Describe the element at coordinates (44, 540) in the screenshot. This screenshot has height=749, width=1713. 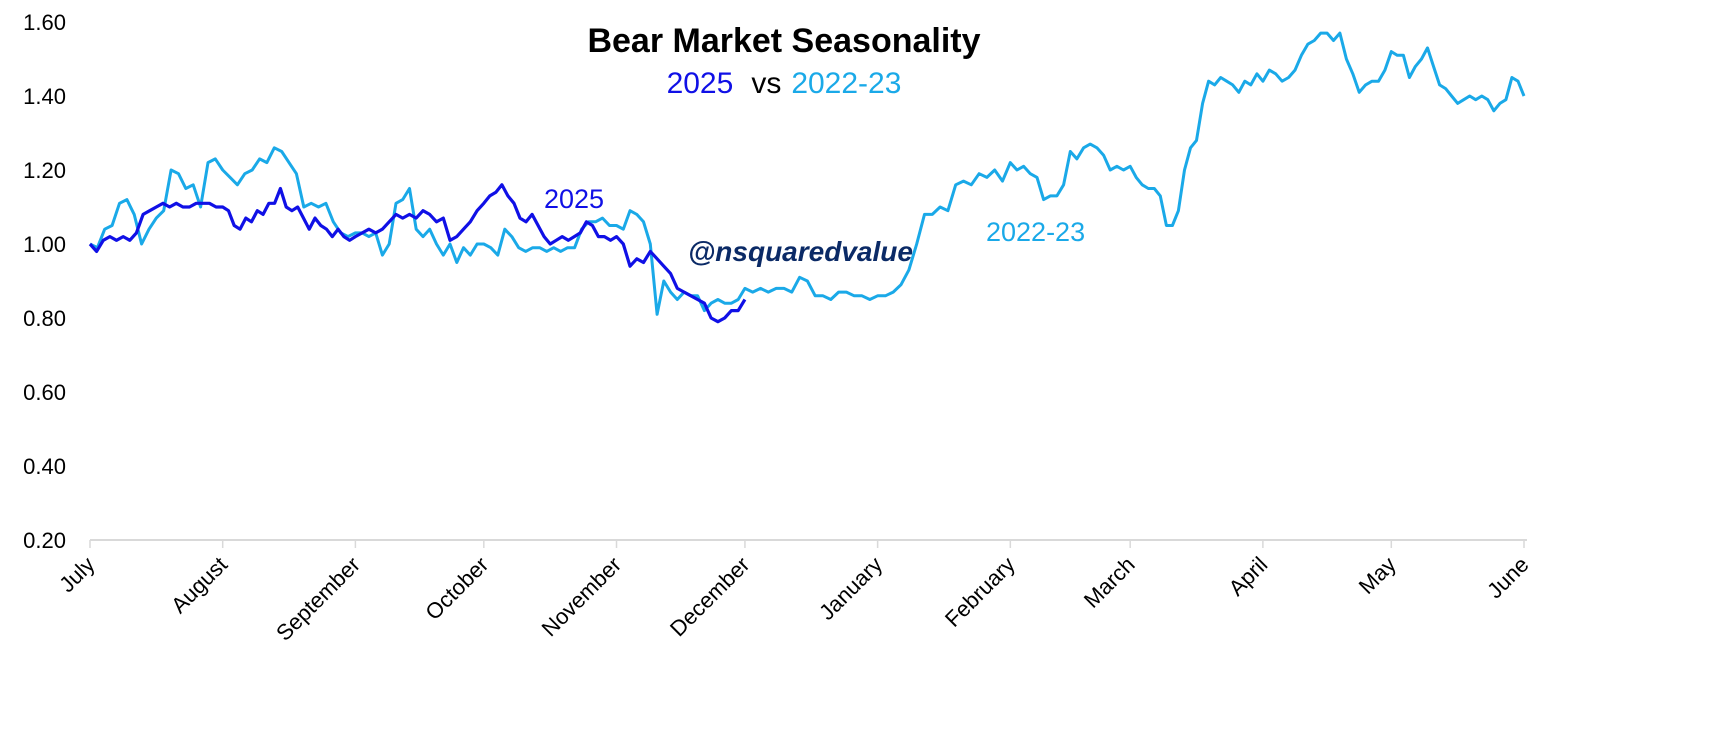
I see `y-tick-label: 0.20` at that location.